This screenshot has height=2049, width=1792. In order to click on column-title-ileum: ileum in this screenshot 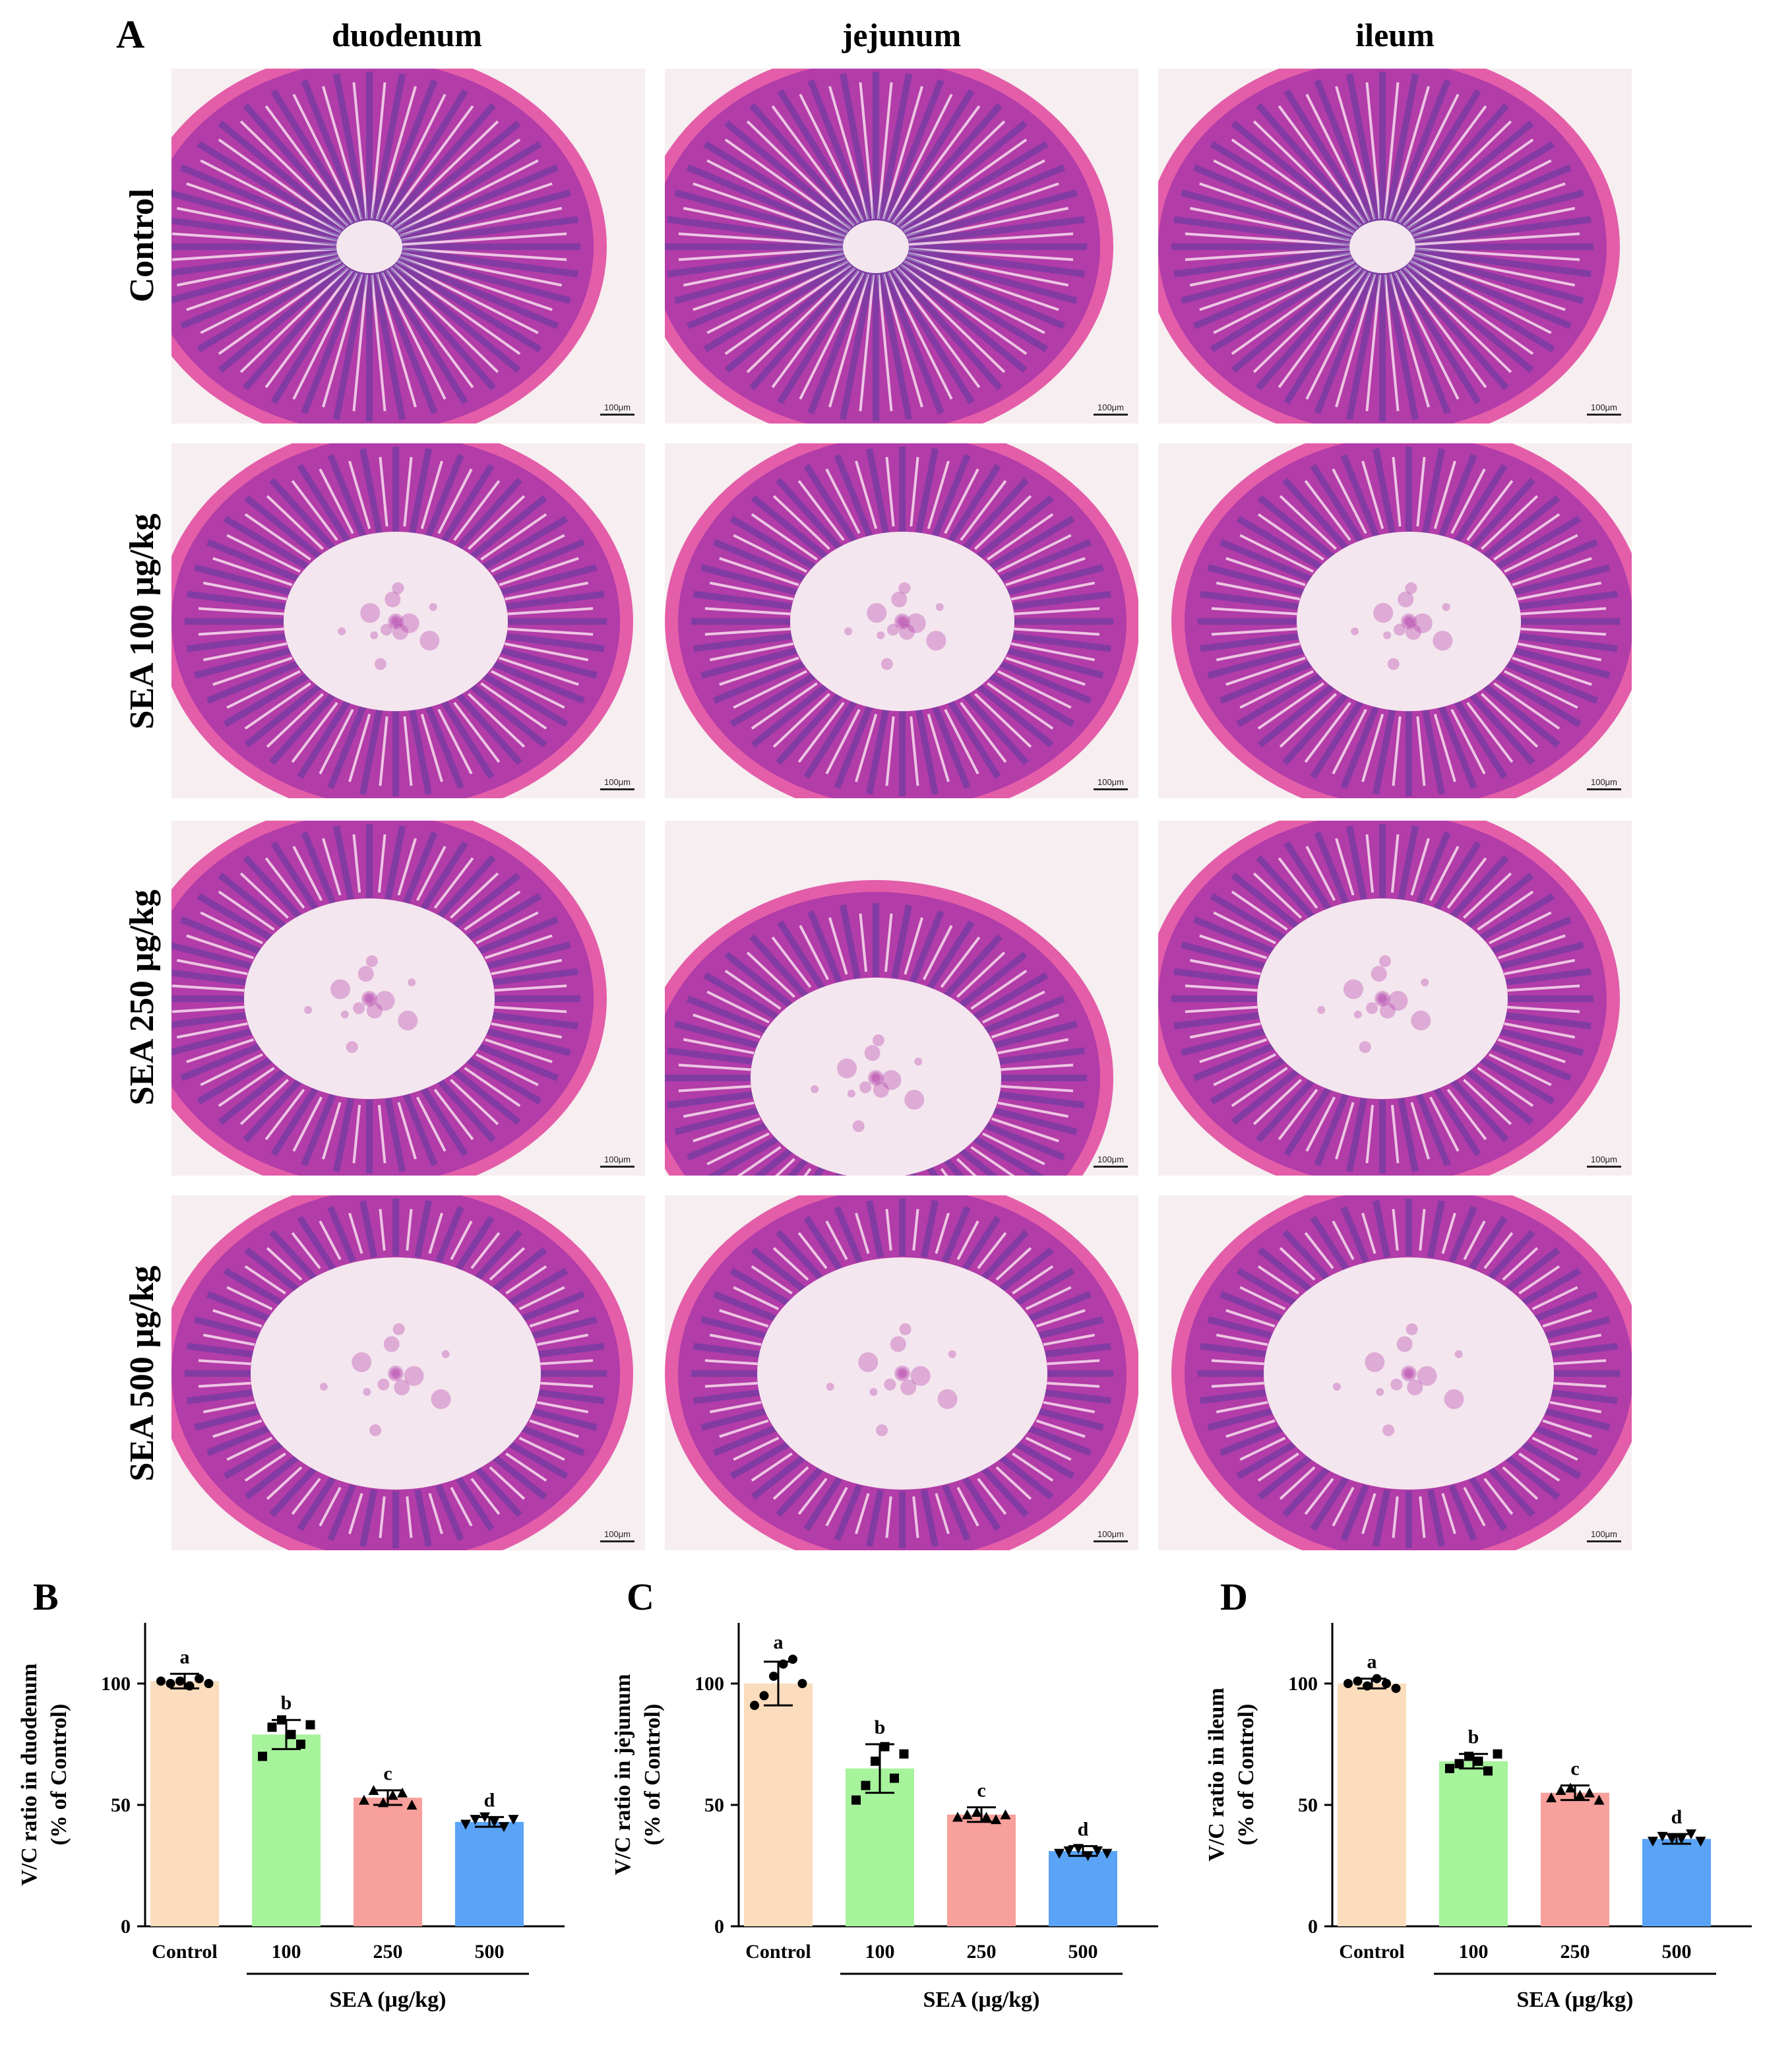, I will do `click(1395, 34)`.